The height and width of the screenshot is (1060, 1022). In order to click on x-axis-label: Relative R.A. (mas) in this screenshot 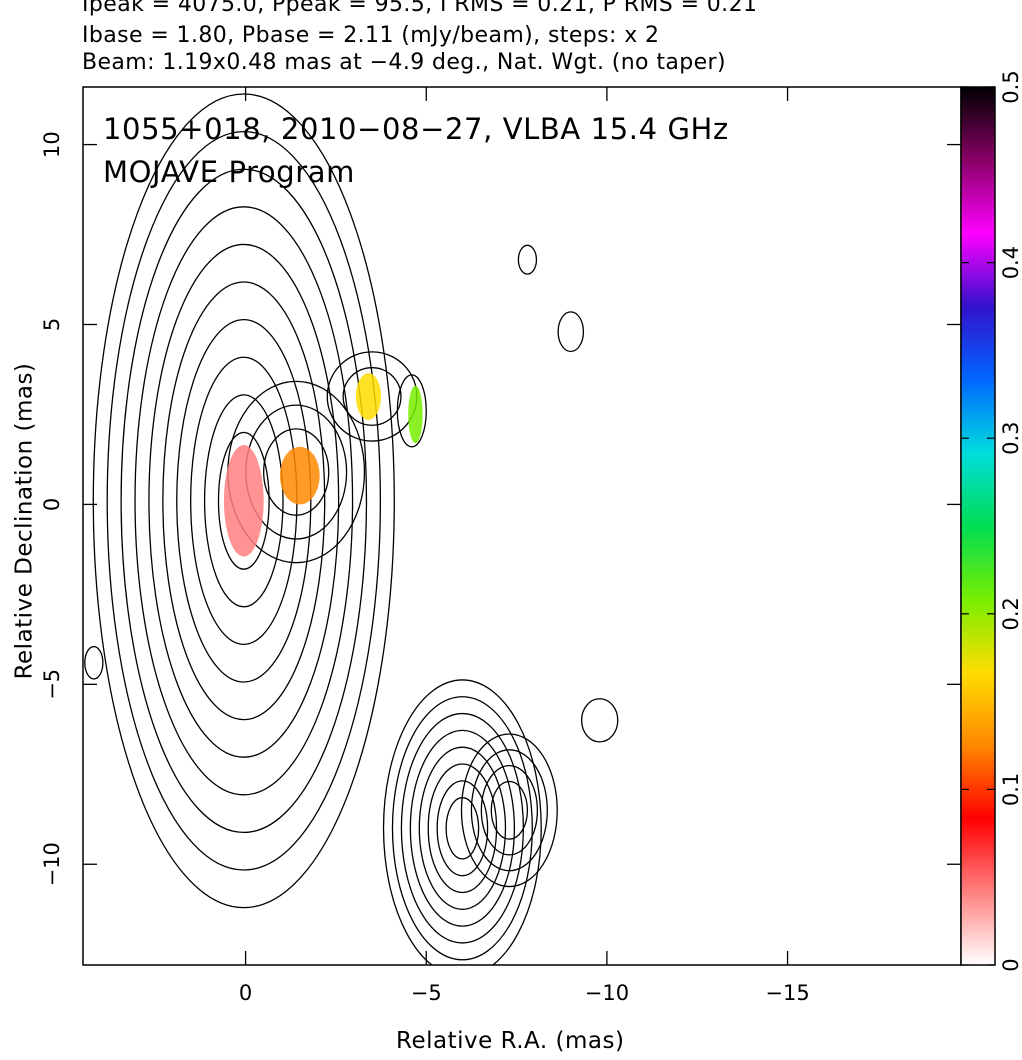, I will do `click(510, 1041)`.